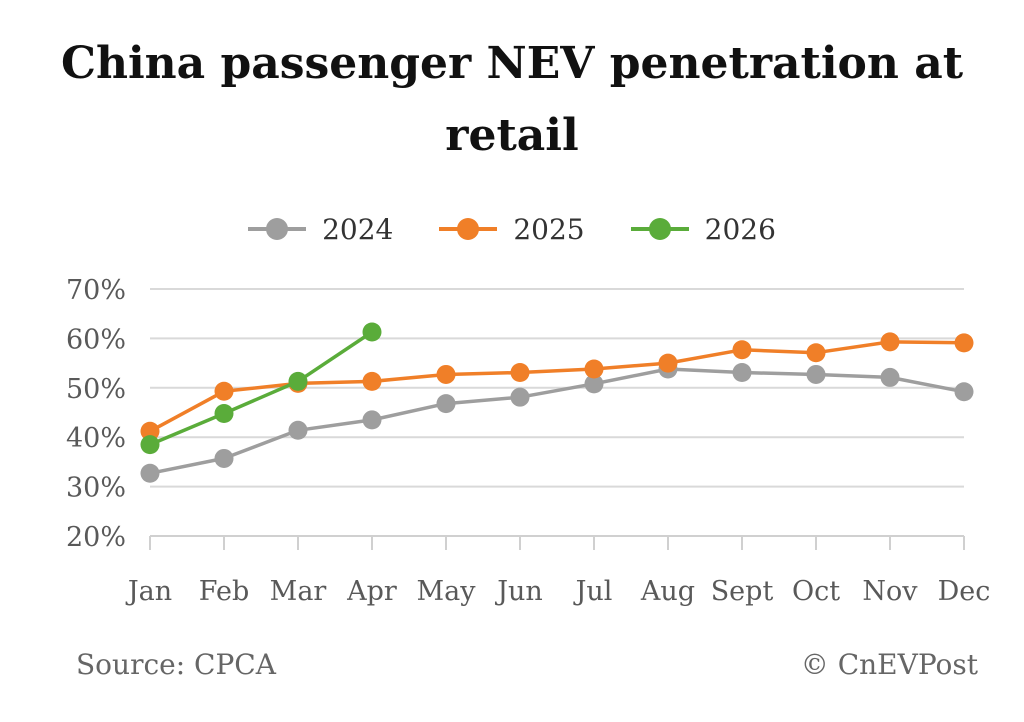 This screenshot has width=1024, height=722. What do you see at coordinates (148, 591) in the screenshot?
I see `x-tick-label: Jan` at bounding box center [148, 591].